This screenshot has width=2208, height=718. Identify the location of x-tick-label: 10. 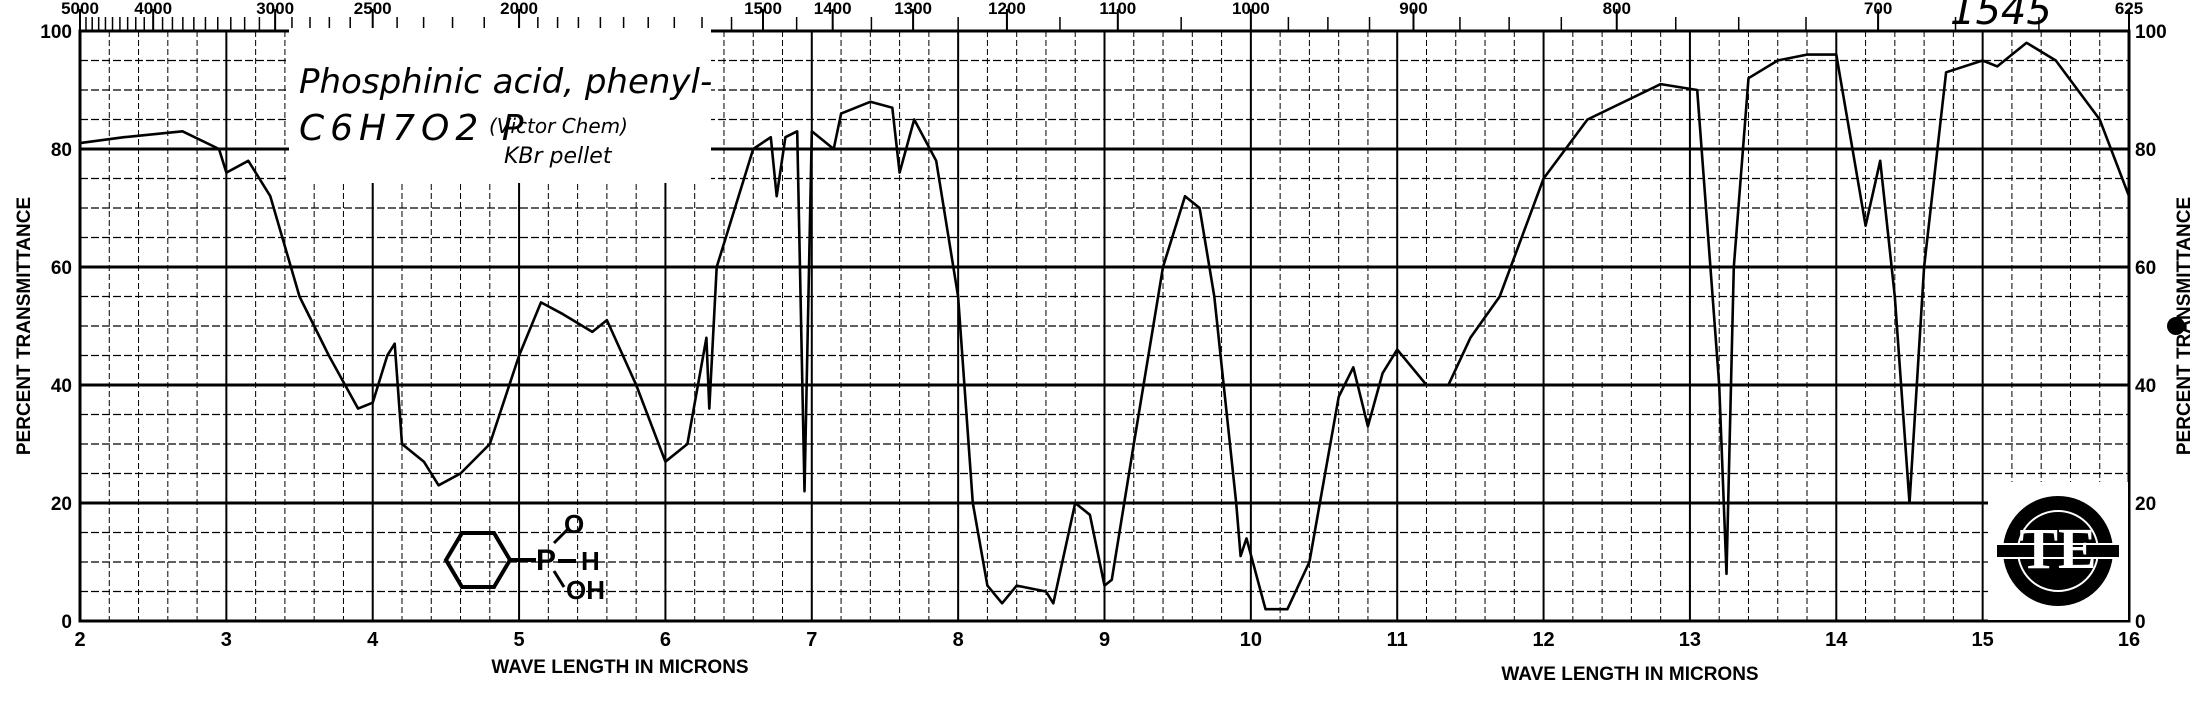
(1251, 640).